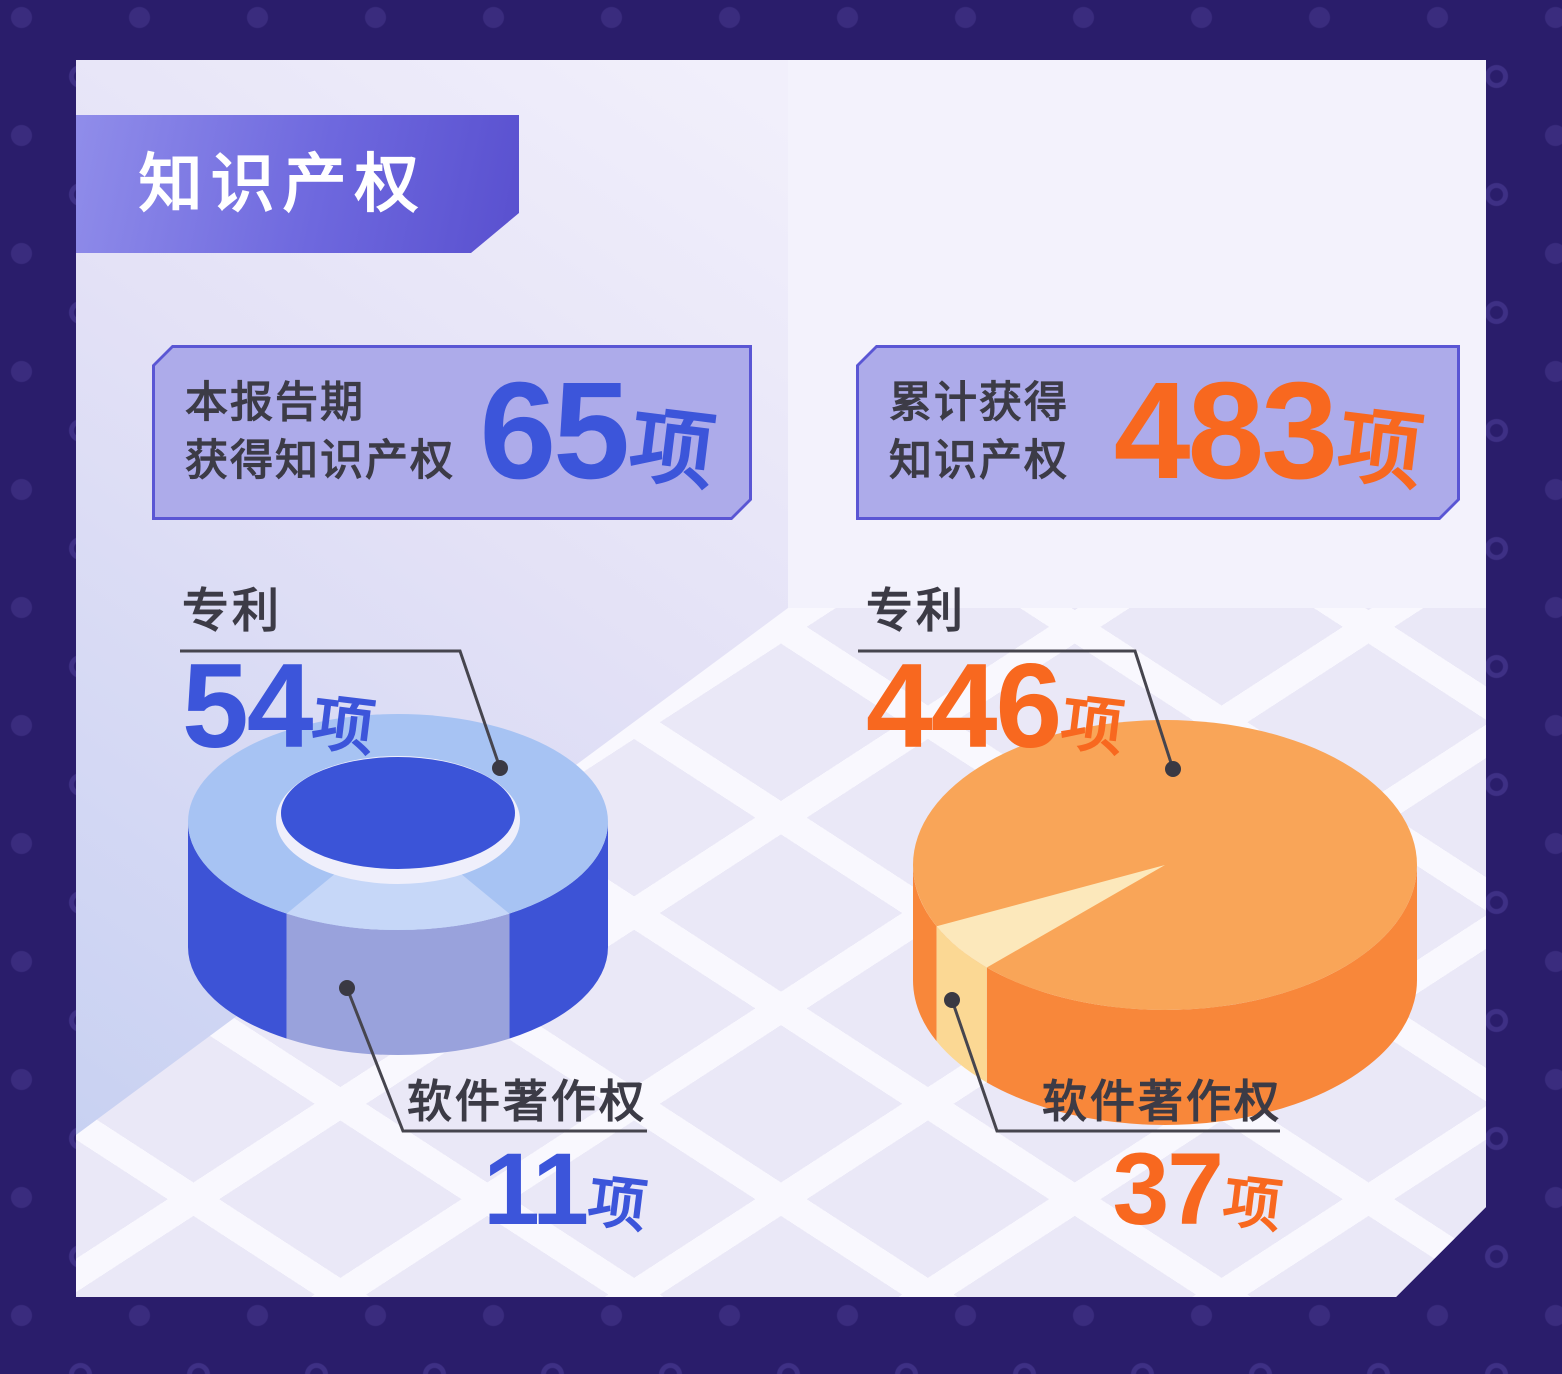  What do you see at coordinates (1050, 916) in the screenshot?
I see `pie-slice-top` at bounding box center [1050, 916].